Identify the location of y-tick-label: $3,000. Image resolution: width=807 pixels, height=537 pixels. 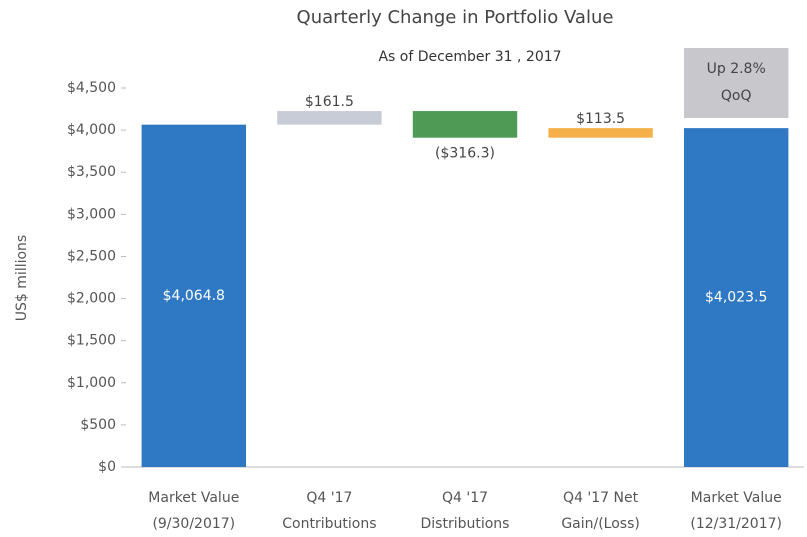
(91, 214).